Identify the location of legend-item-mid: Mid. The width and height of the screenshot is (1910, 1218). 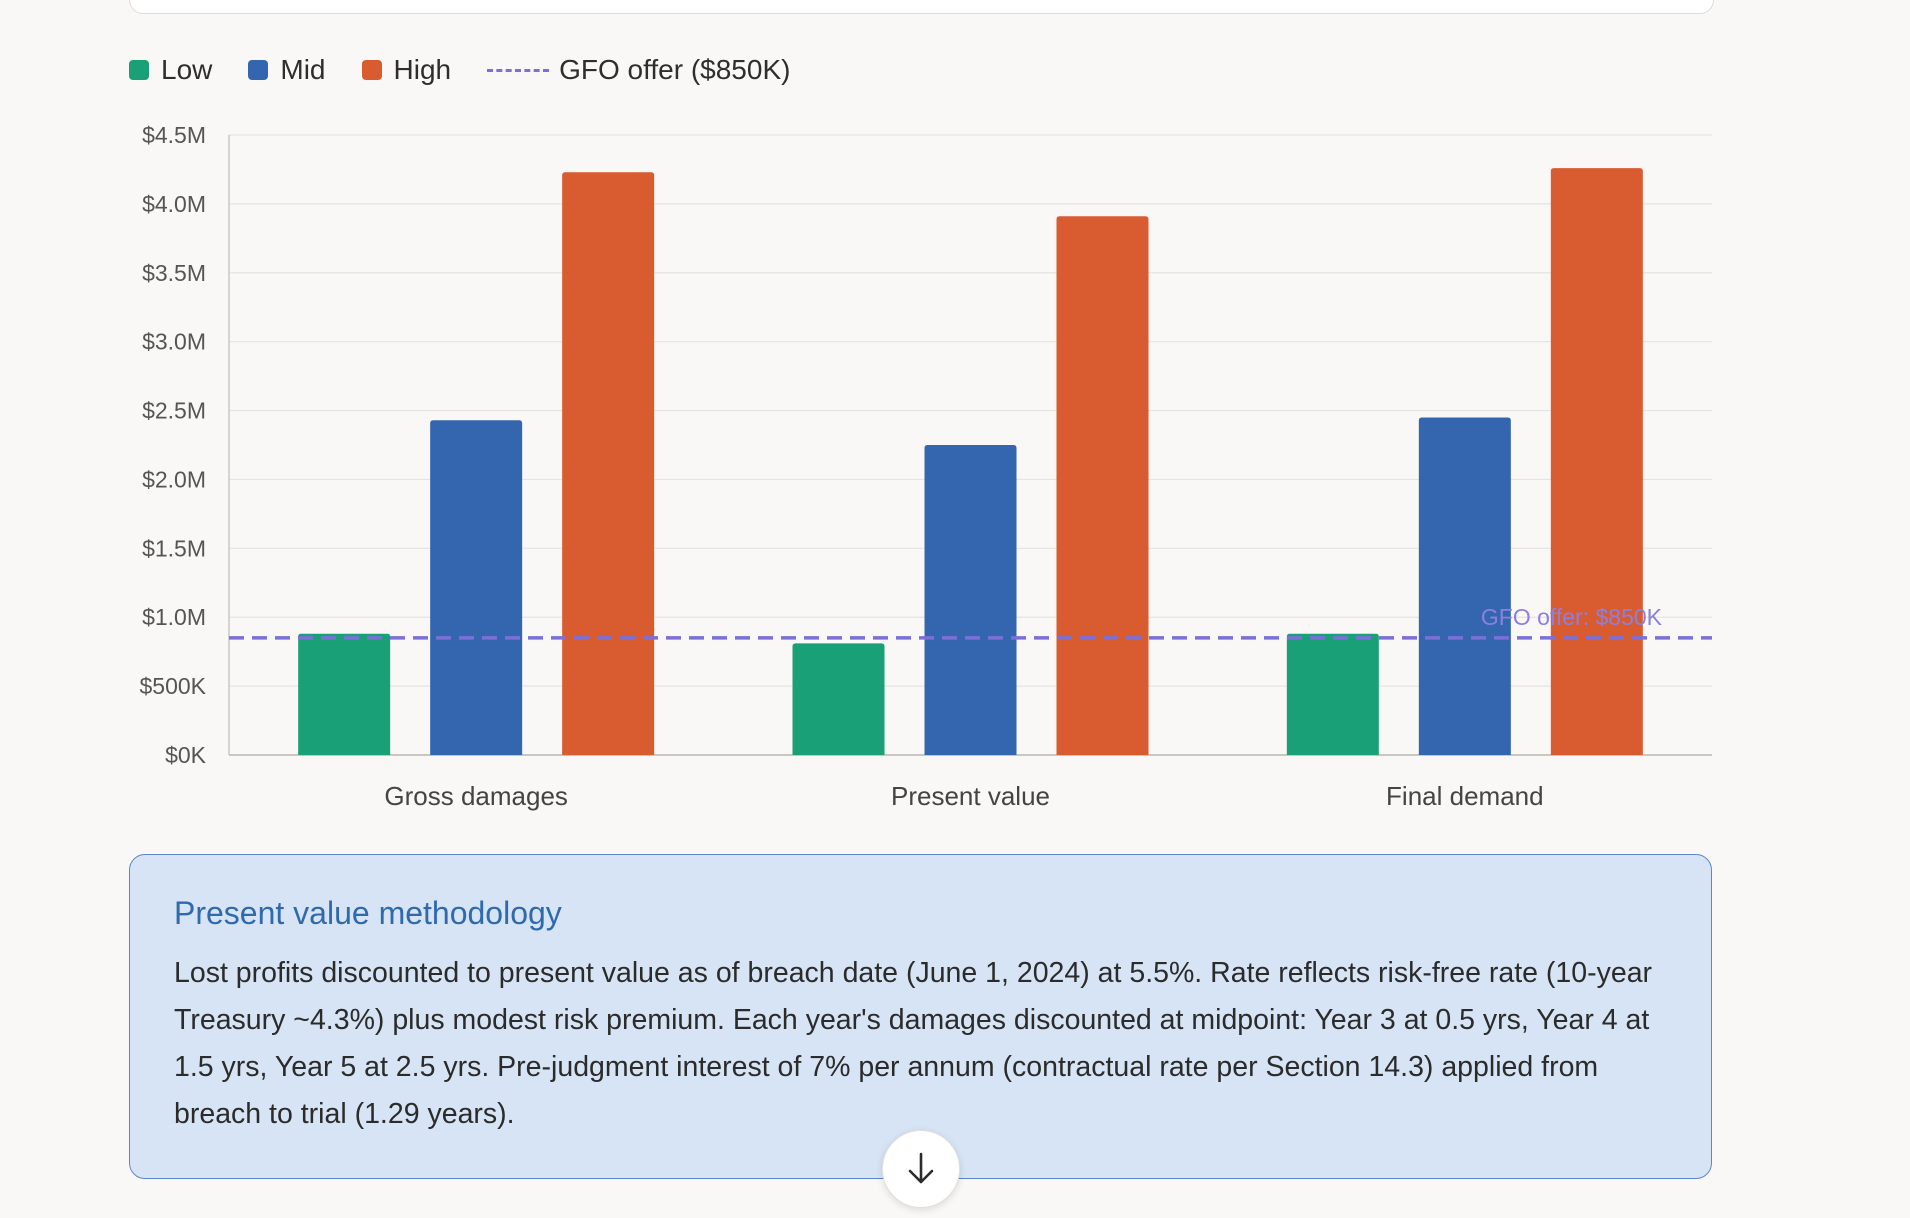
(287, 70).